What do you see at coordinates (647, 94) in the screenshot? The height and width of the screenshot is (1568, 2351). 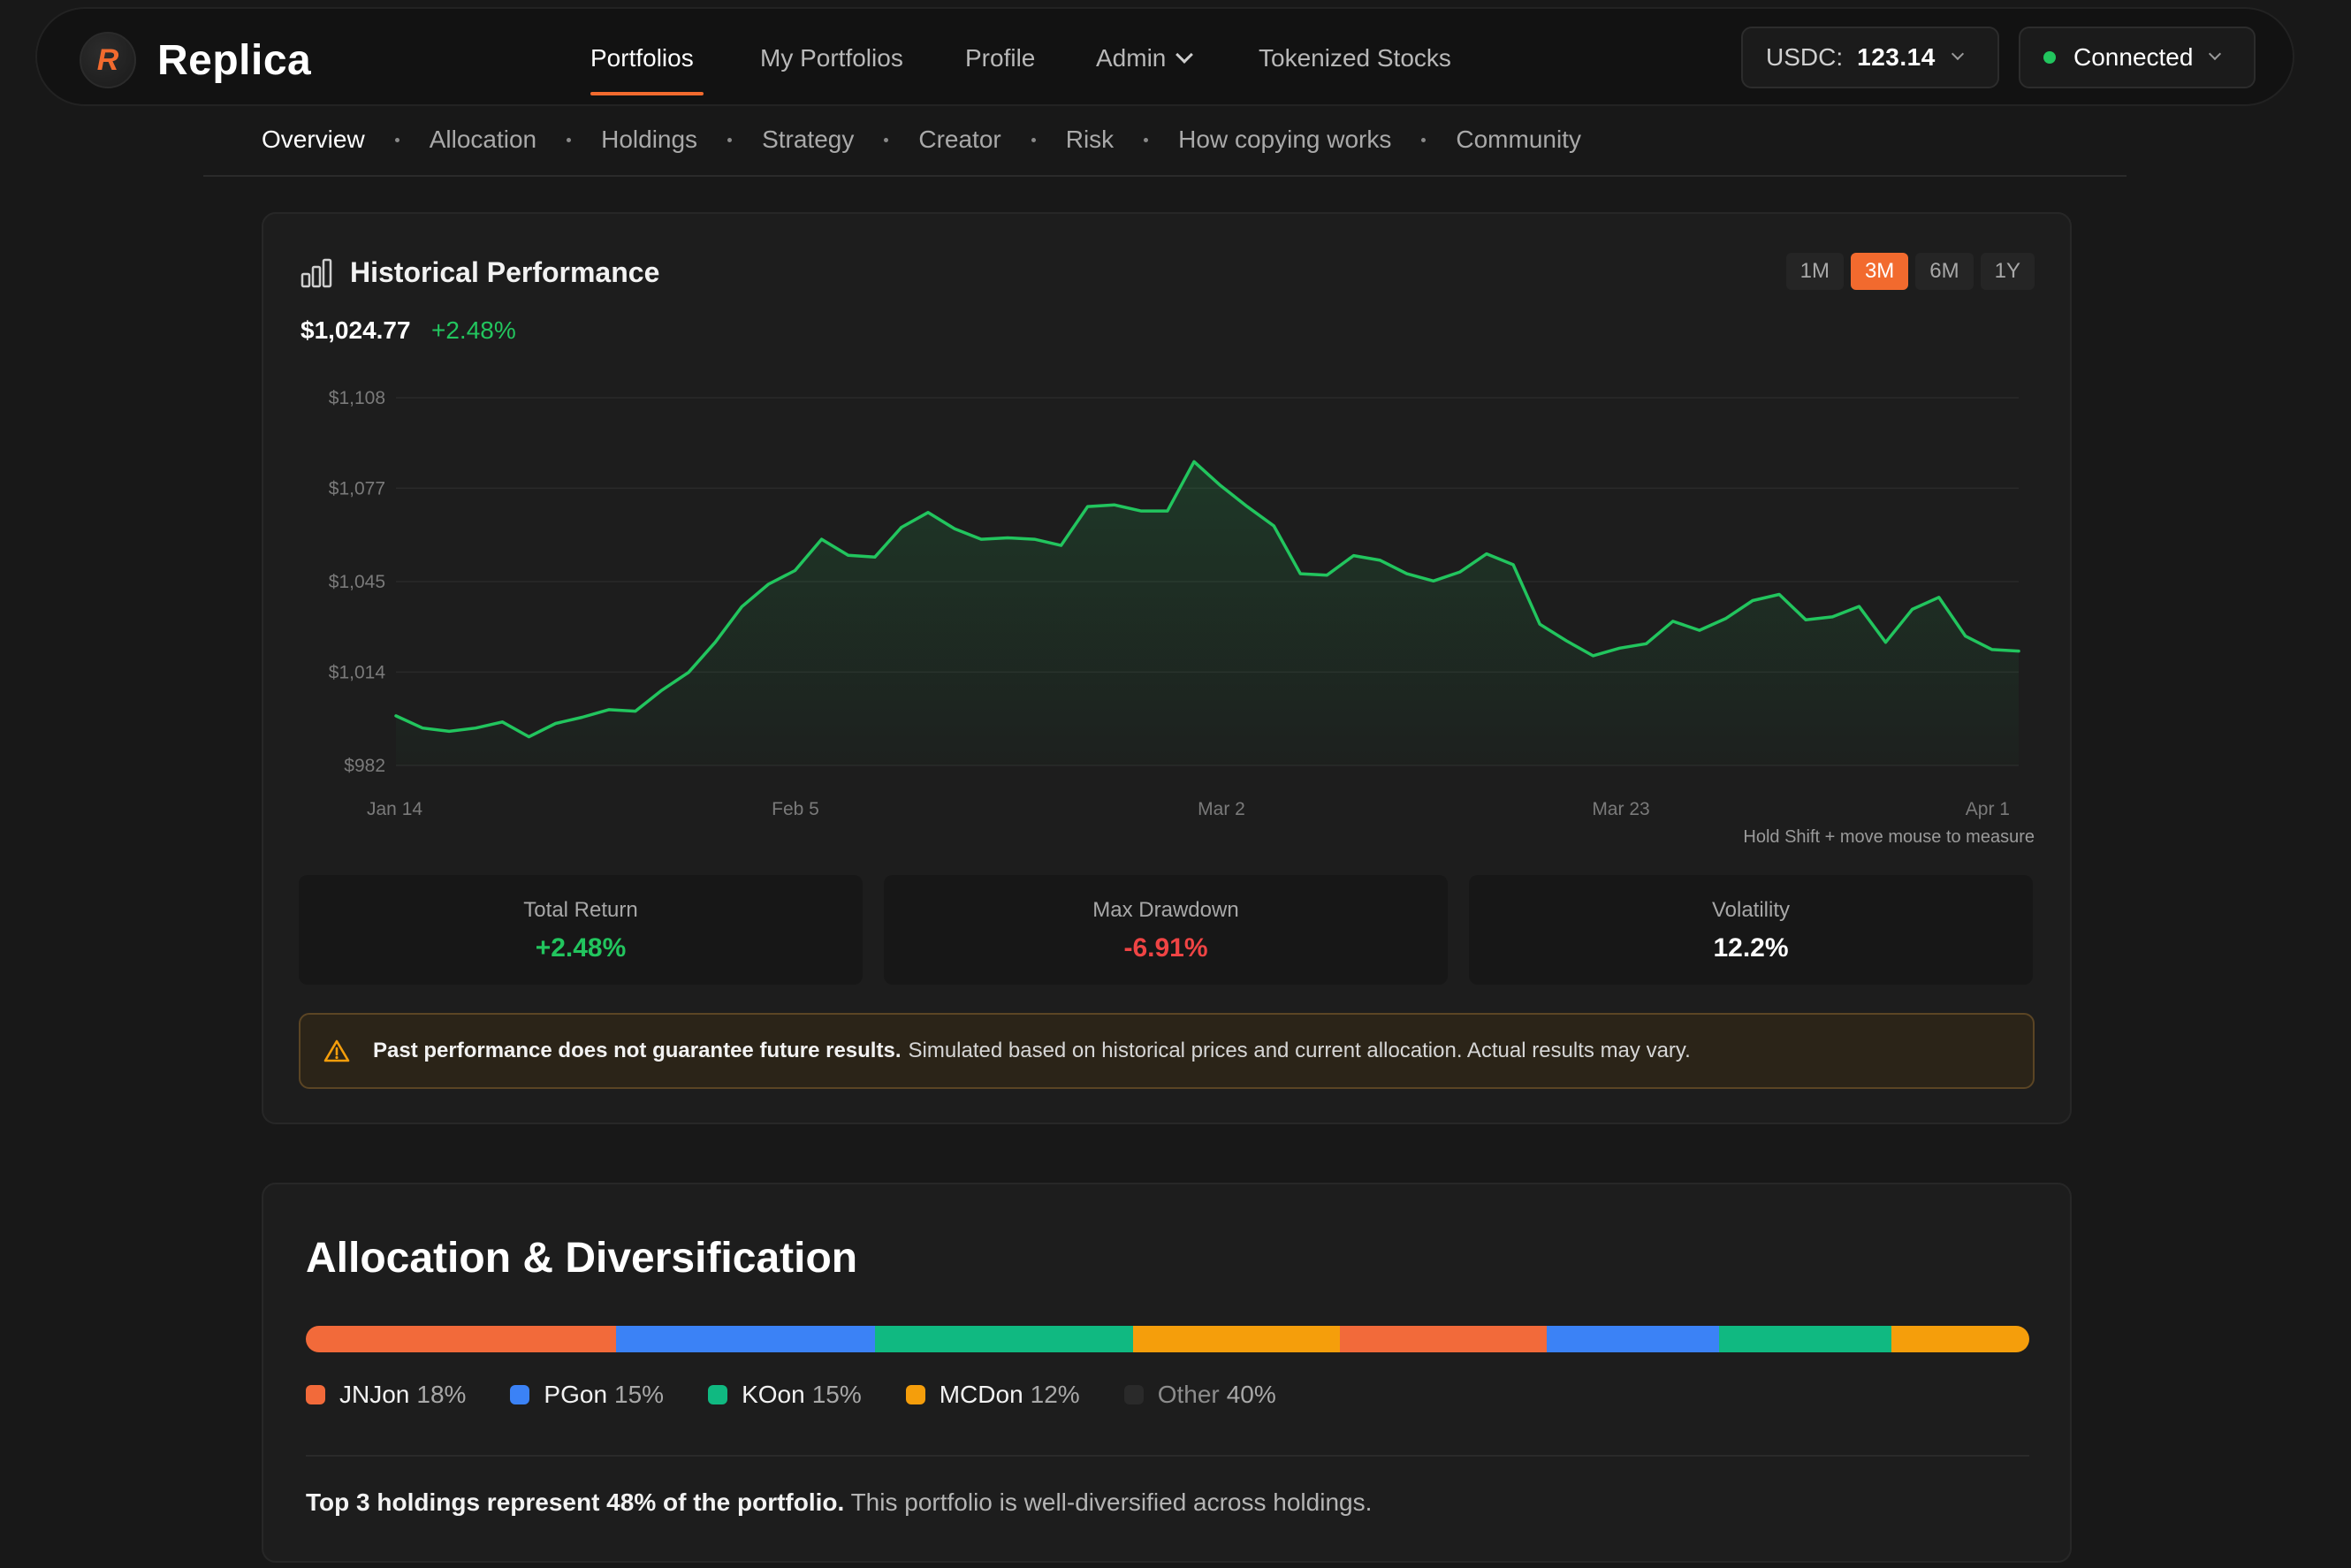 I see `nav-active-indicator` at bounding box center [647, 94].